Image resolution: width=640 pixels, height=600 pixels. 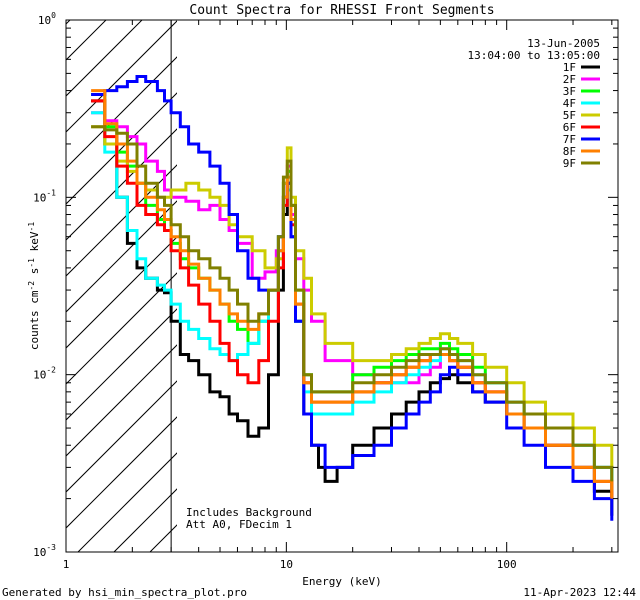 I want to click on time-range-label: 13:04:00 to 13:05:00, so click(x=534, y=55).